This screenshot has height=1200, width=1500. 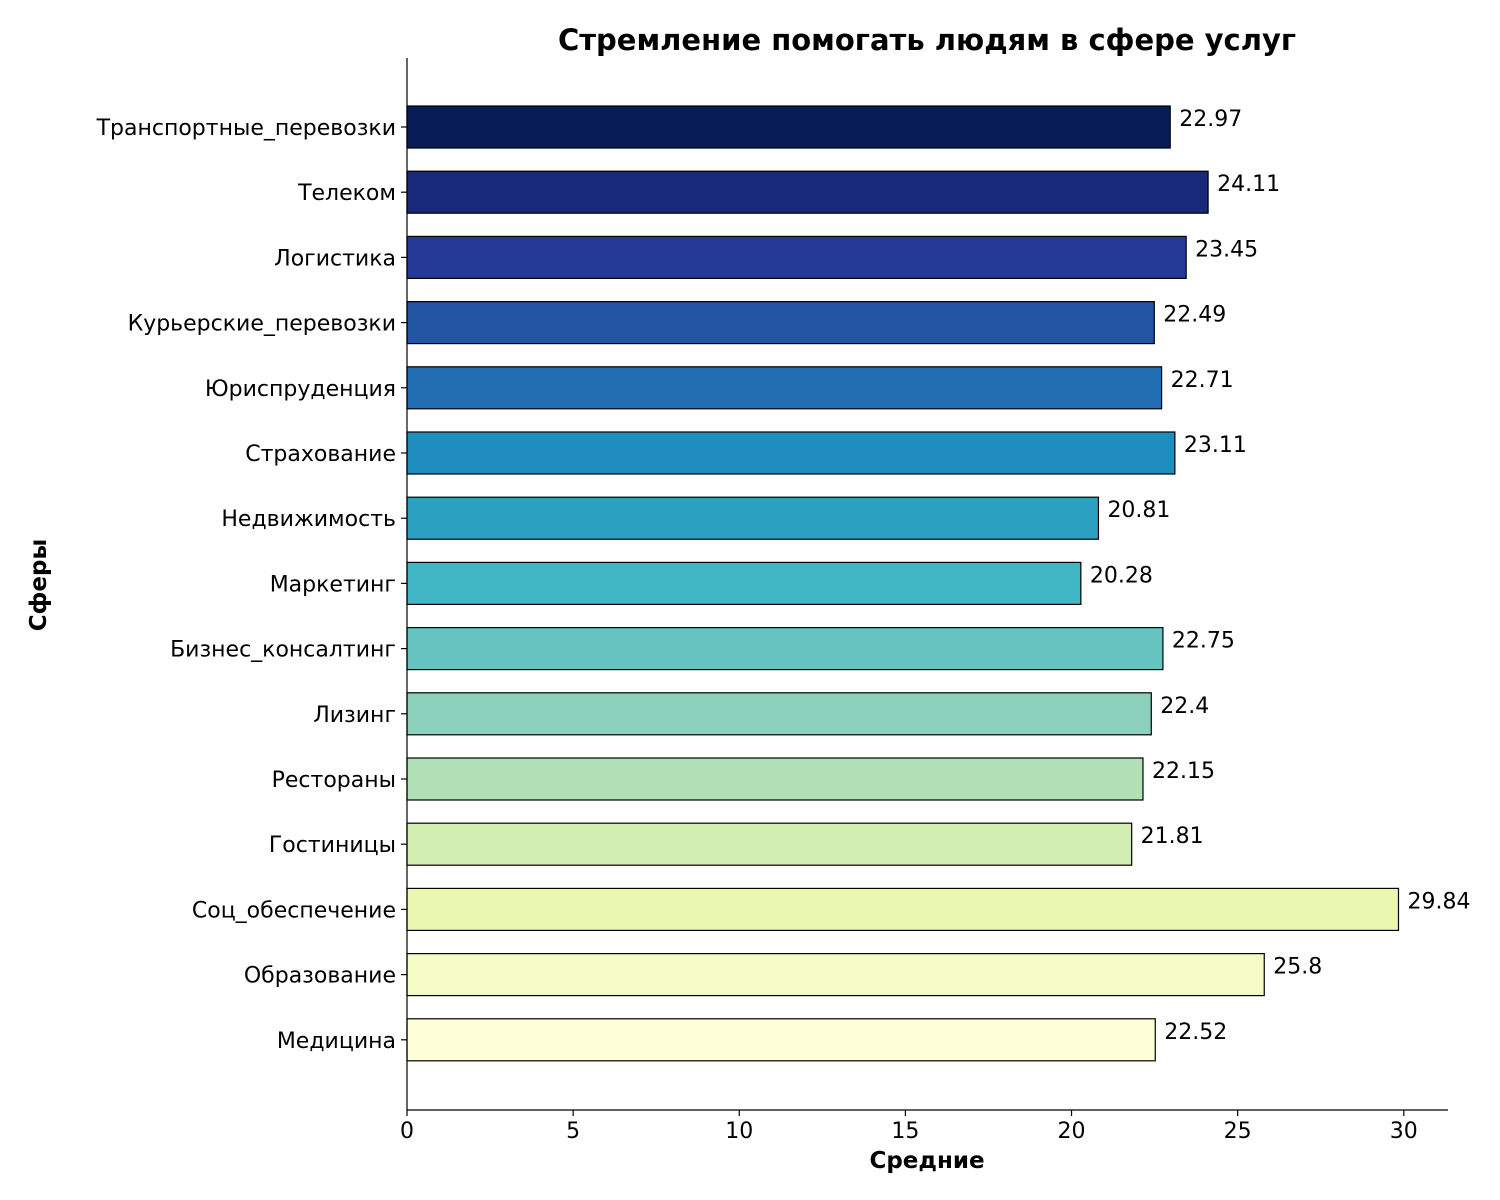 What do you see at coordinates (739, 1131) in the screenshot?
I see `x-tick-label: 10` at bounding box center [739, 1131].